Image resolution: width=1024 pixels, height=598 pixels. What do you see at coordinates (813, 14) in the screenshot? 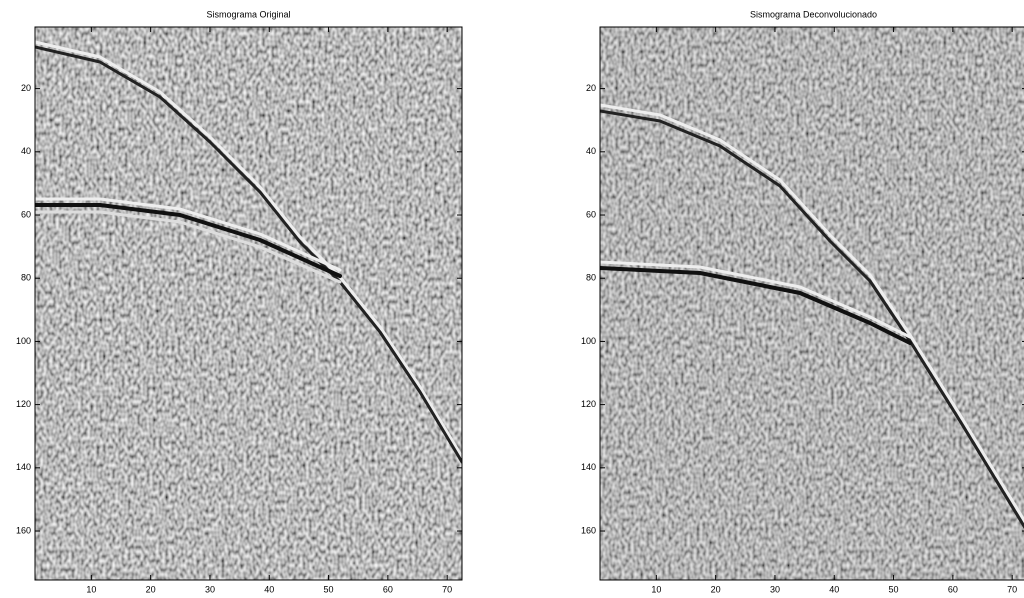
I see `chart-title: Sismograma Deconvolucionado` at bounding box center [813, 14].